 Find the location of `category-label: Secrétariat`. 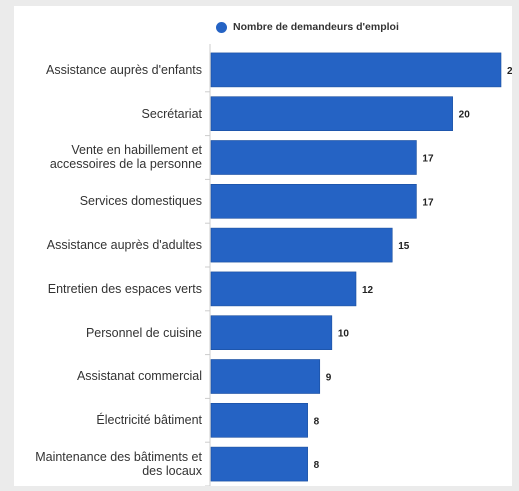

category-label: Secrétariat is located at coordinates (171, 113).